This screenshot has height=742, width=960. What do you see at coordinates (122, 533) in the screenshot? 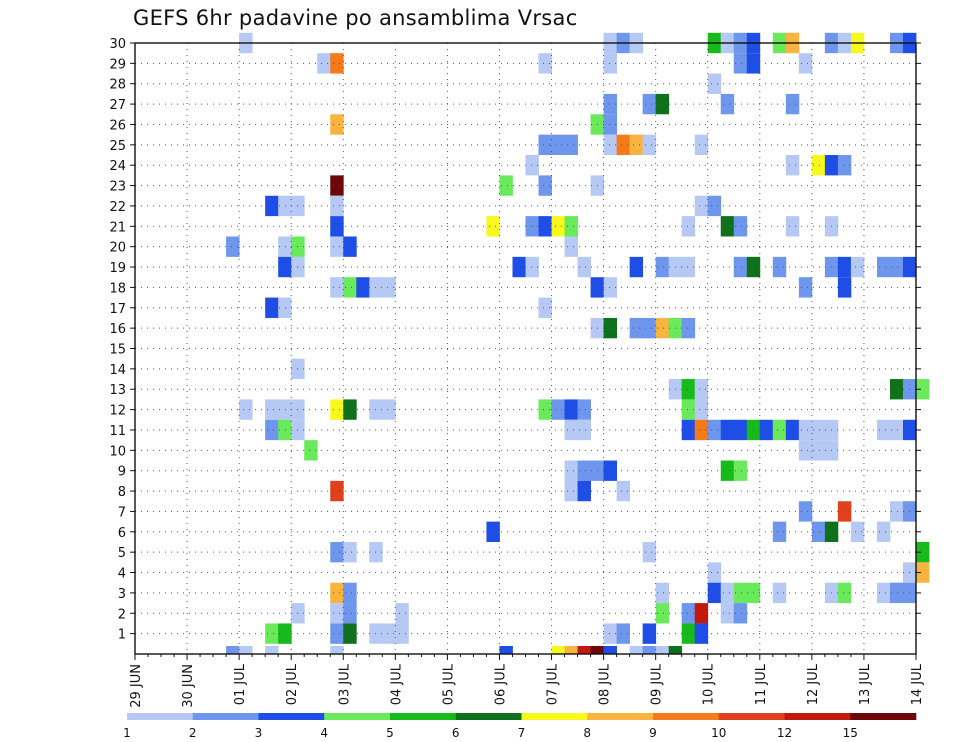
I see `y-tick-label: 6` at bounding box center [122, 533].